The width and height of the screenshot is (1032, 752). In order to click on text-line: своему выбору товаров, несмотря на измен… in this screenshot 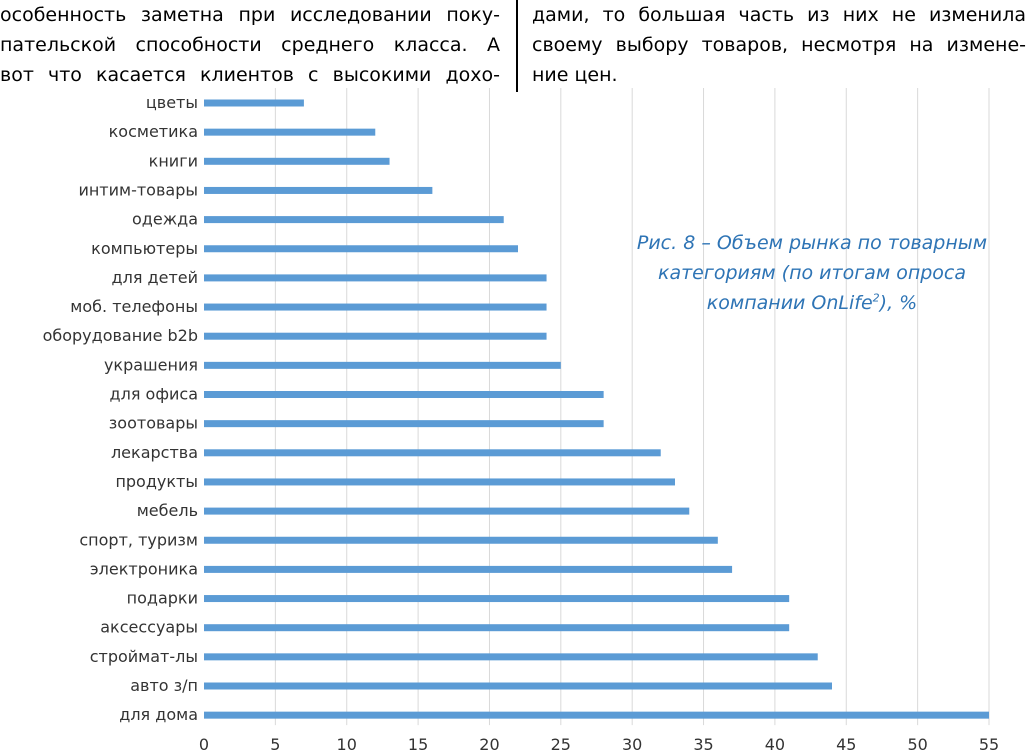, I will do `click(779, 45)`.